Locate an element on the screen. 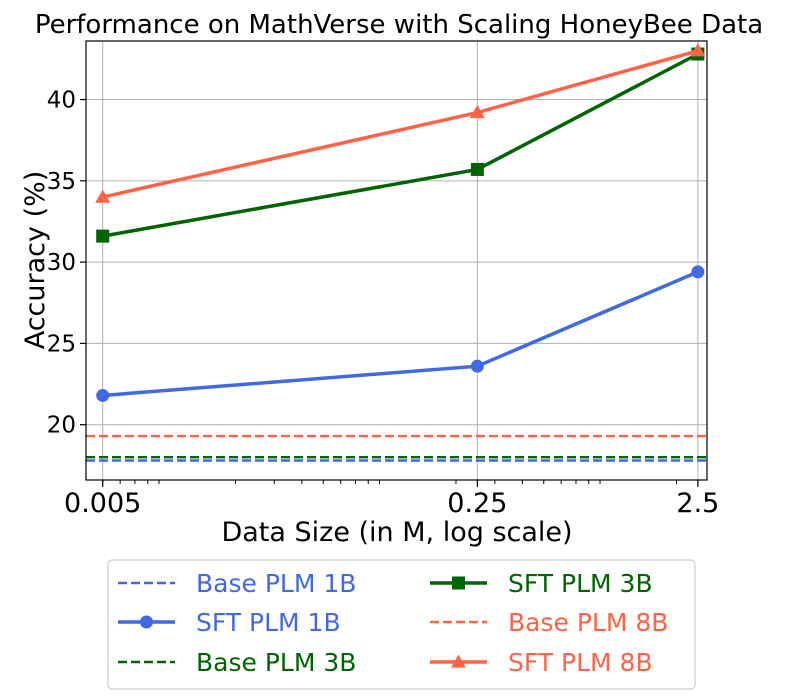 This screenshot has height=699, width=793. legend-item-sft-plm-8b: SFT PLM 8B is located at coordinates (541, 662).